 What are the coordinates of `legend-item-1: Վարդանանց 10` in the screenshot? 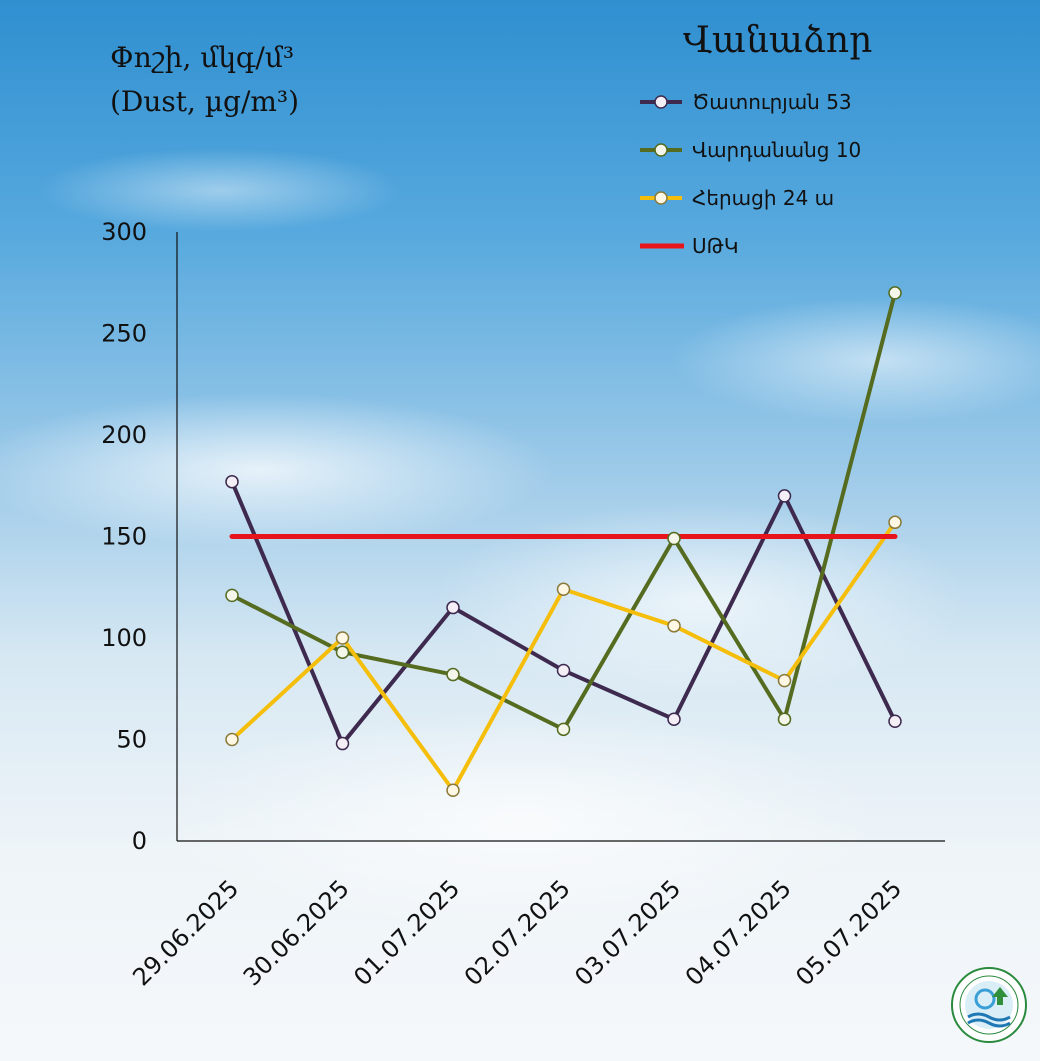 It's located at (750, 150).